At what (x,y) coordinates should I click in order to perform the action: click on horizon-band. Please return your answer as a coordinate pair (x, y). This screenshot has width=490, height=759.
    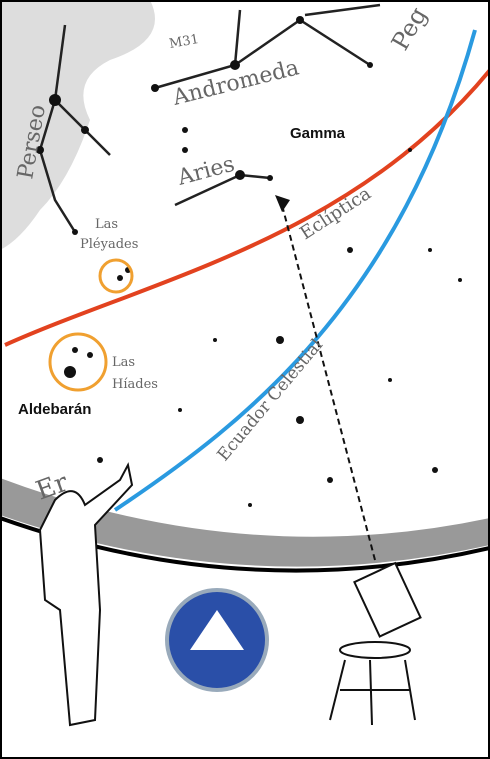
    Looking at the image, I should click on (245, 522).